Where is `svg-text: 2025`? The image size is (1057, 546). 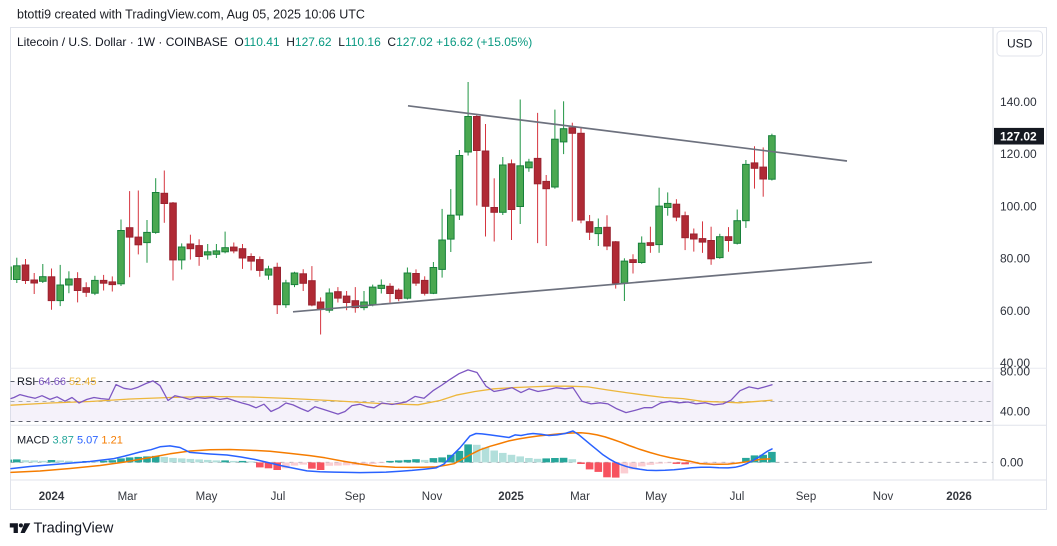 svg-text: 2025 is located at coordinates (511, 497).